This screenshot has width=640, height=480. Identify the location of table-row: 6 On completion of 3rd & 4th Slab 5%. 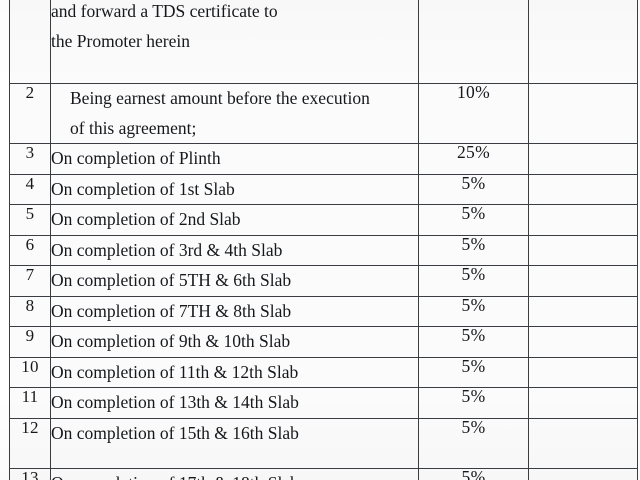
(323, 250).